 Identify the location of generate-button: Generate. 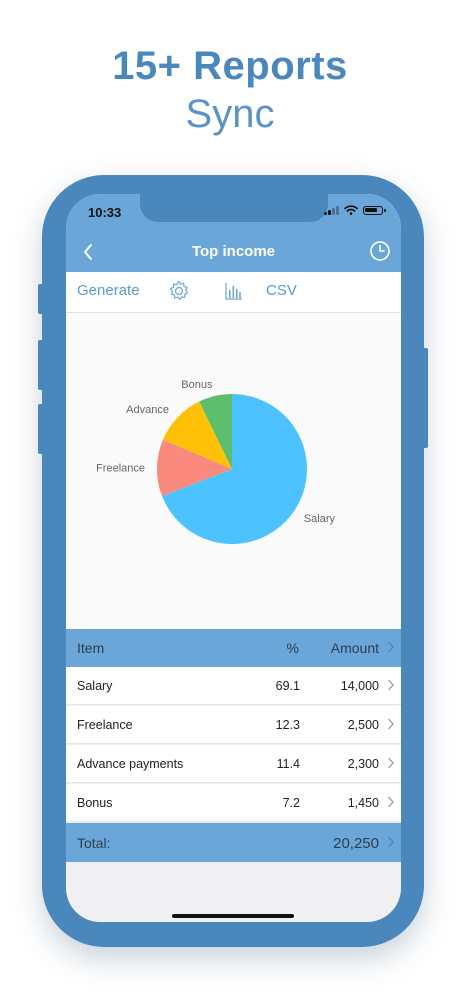
(108, 290).